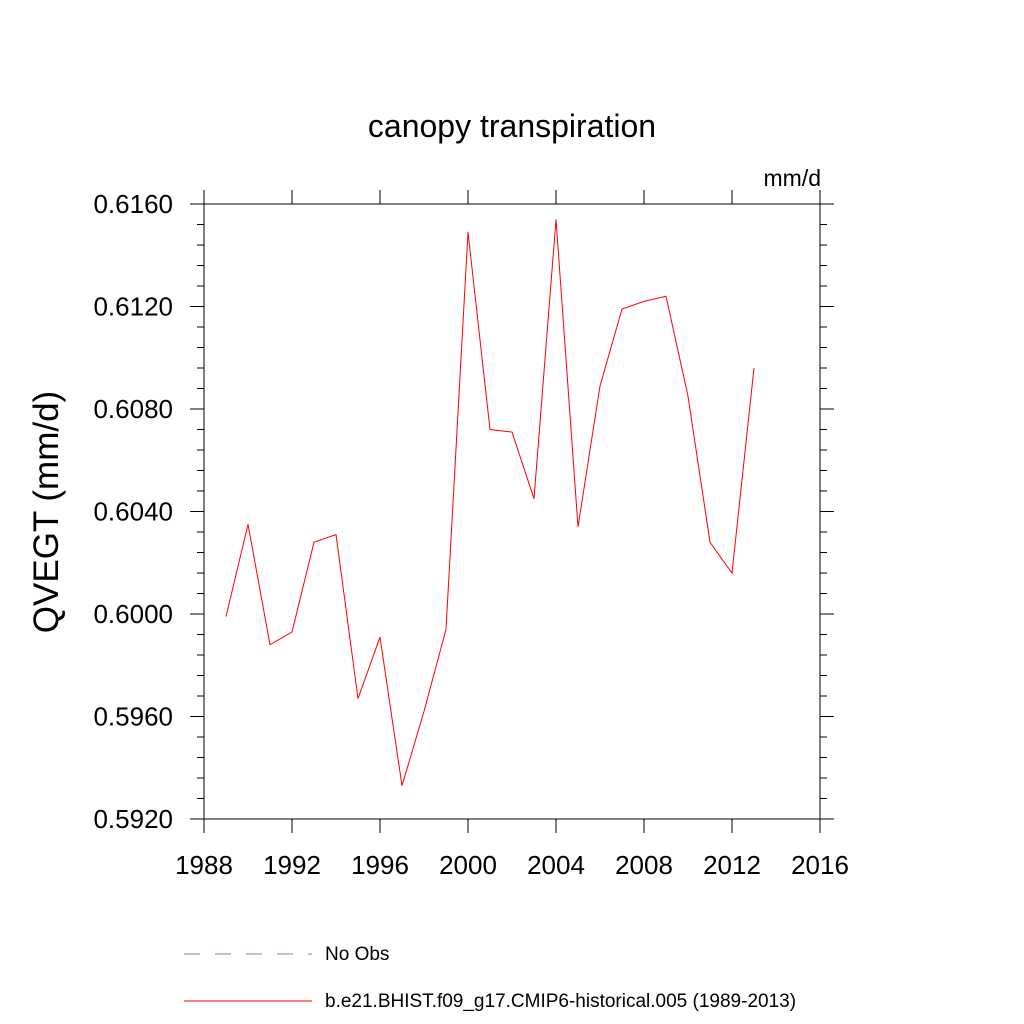 This screenshot has height=1024, width=1024. I want to click on y-tick-label: 0.5960, so click(133, 717).